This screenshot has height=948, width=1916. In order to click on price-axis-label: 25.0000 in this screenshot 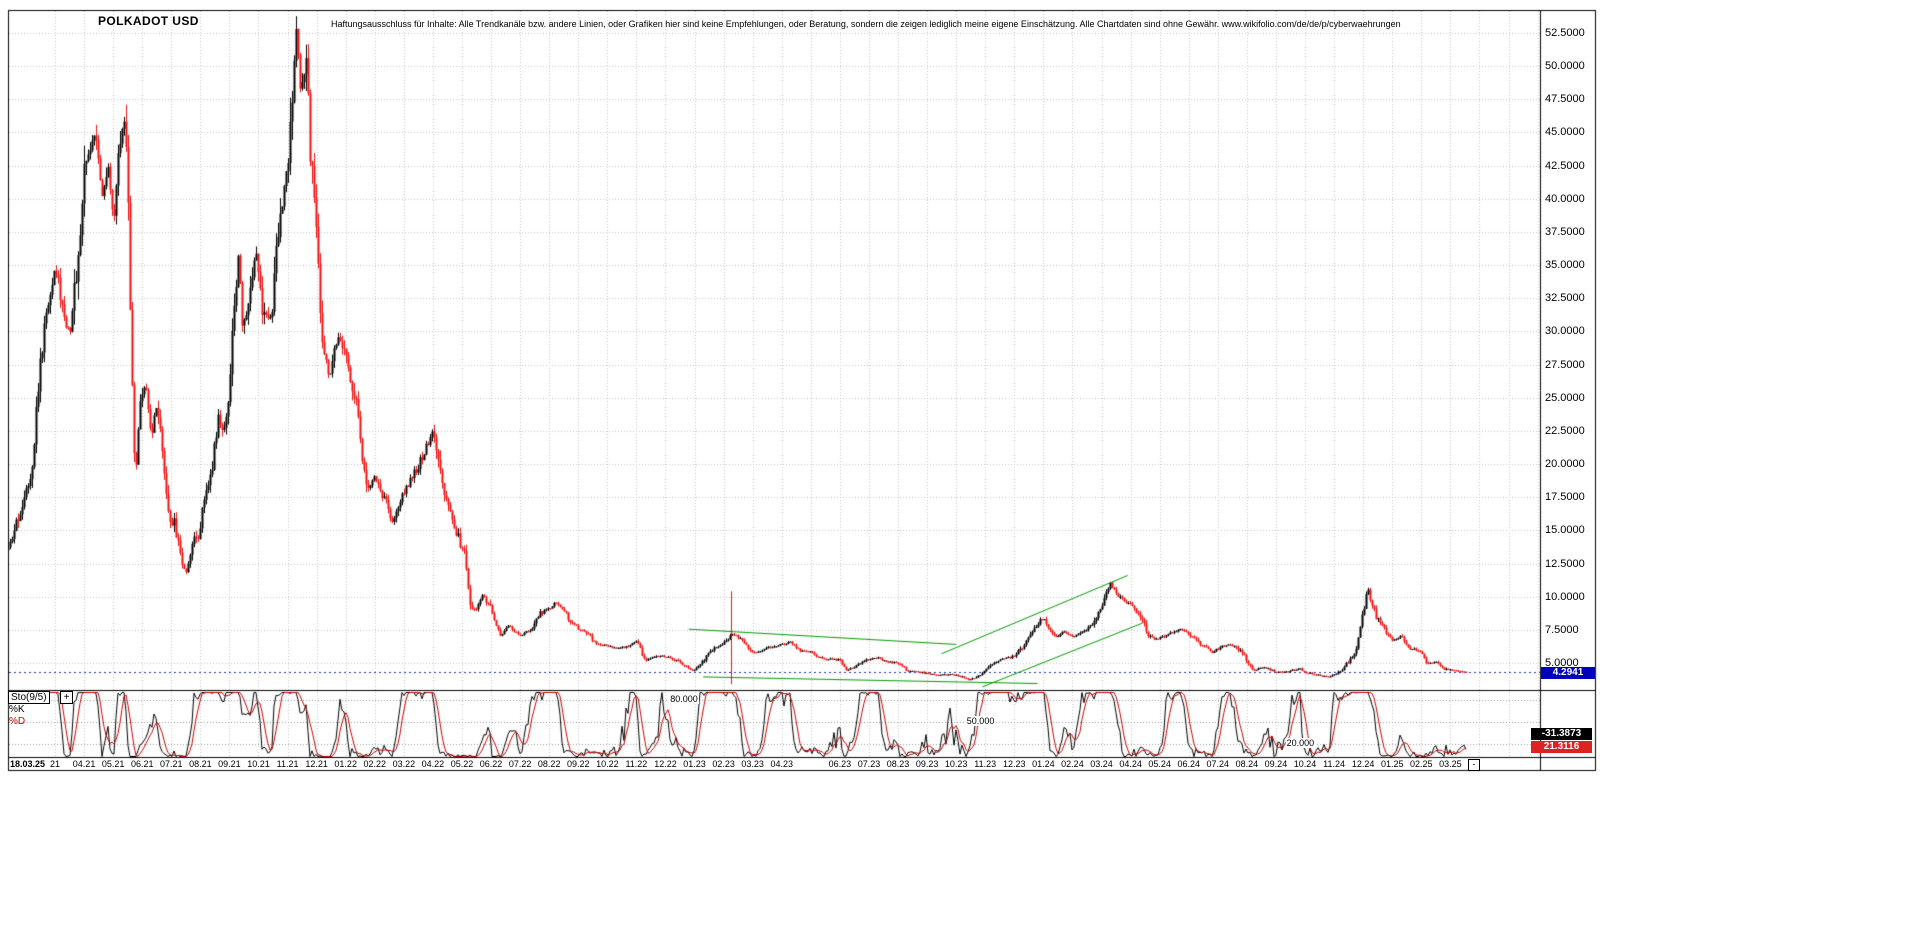, I will do `click(1565, 397)`.